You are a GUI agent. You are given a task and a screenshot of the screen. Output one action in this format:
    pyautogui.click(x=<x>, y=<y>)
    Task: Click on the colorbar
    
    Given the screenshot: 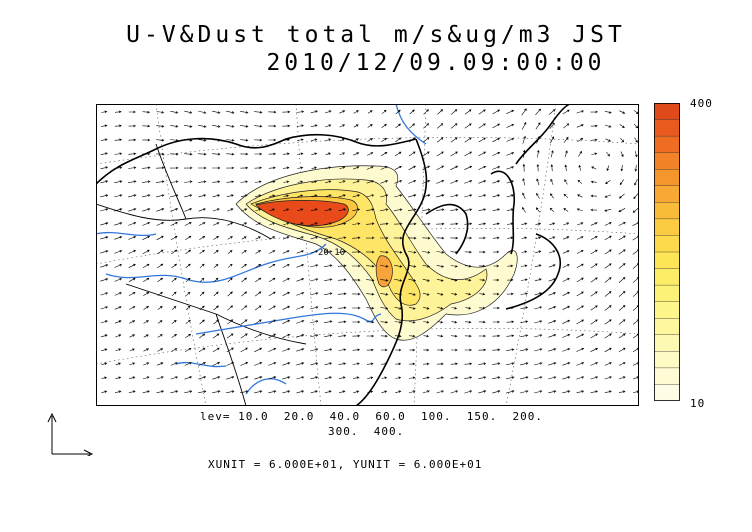 What is the action you would take?
    pyautogui.click(x=667, y=252)
    